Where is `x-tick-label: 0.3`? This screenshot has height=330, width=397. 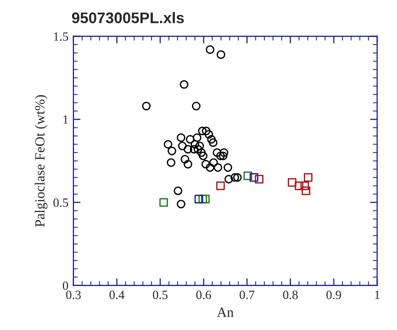
x-tick-label: 0.3 is located at coordinates (73, 295).